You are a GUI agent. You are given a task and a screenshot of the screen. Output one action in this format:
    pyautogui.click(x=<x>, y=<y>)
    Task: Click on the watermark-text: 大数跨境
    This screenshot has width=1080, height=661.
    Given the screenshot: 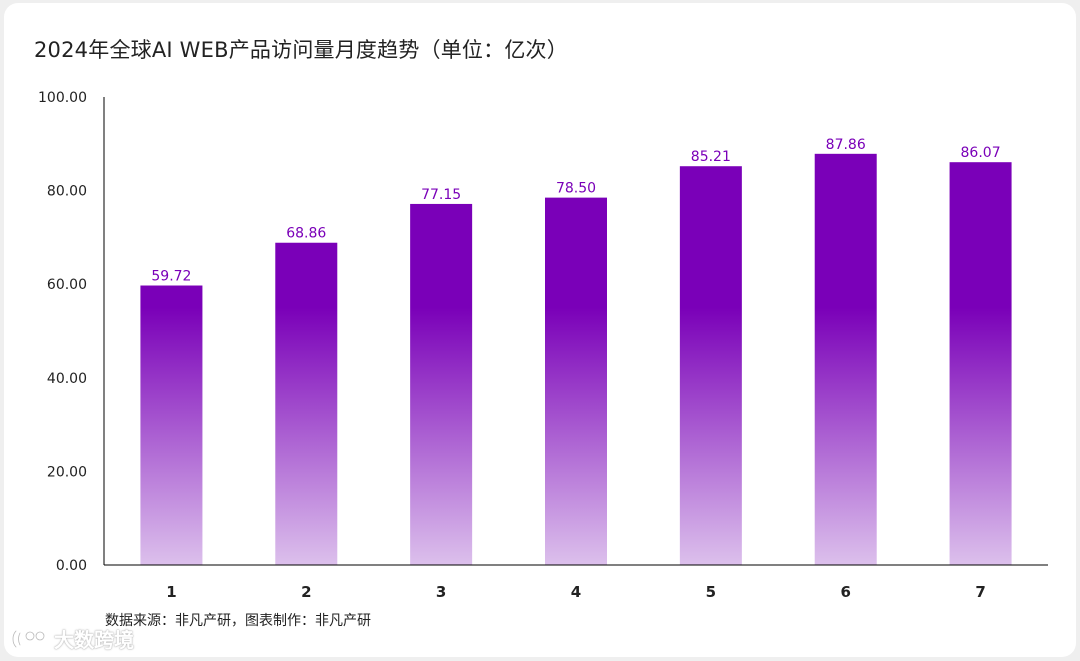 What is the action you would take?
    pyautogui.click(x=94, y=640)
    